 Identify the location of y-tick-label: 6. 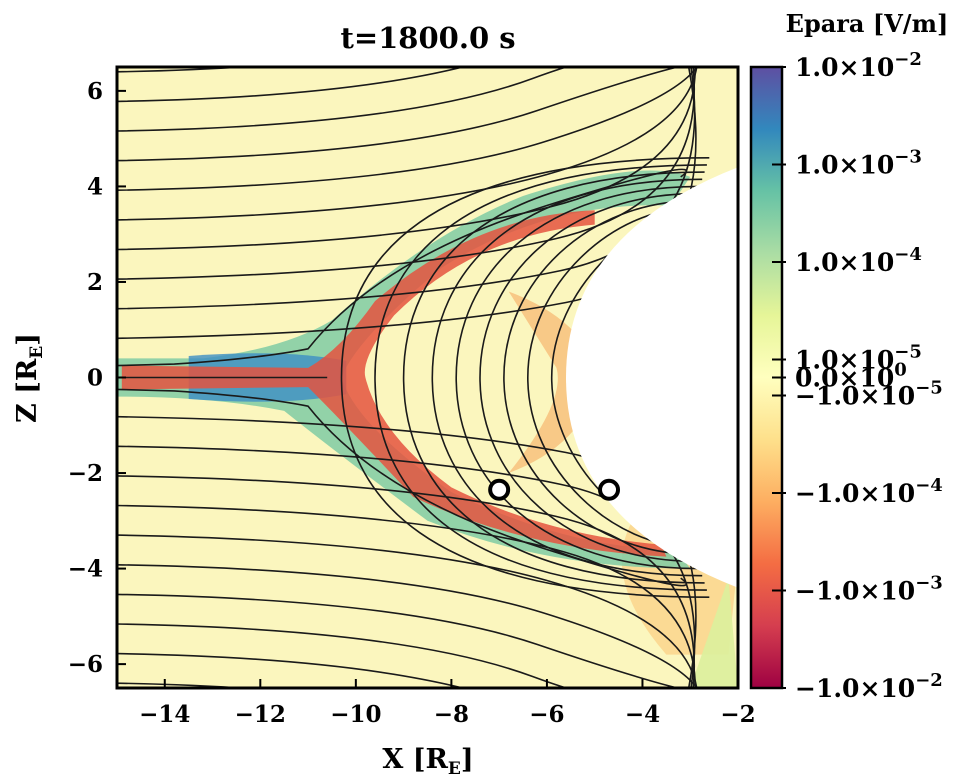
(95, 91).